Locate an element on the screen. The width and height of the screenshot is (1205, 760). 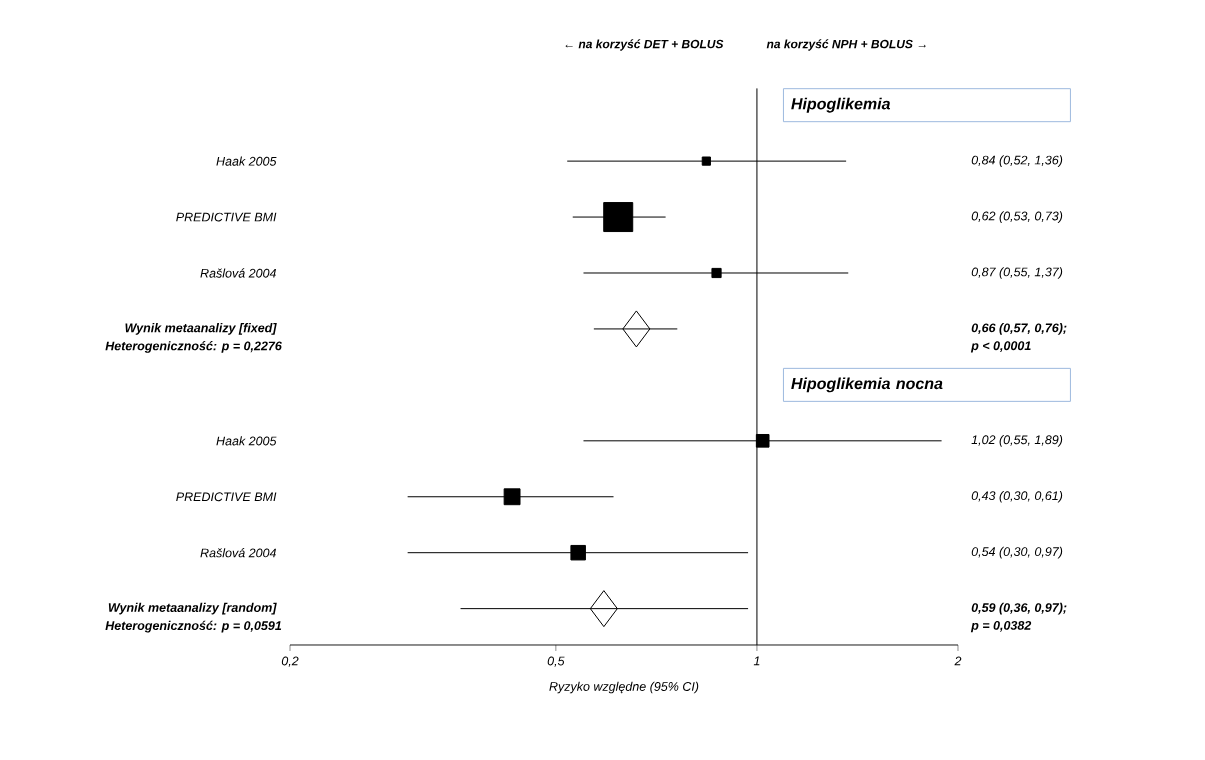
text: p < 0,0001 is located at coordinates (1000, 347).